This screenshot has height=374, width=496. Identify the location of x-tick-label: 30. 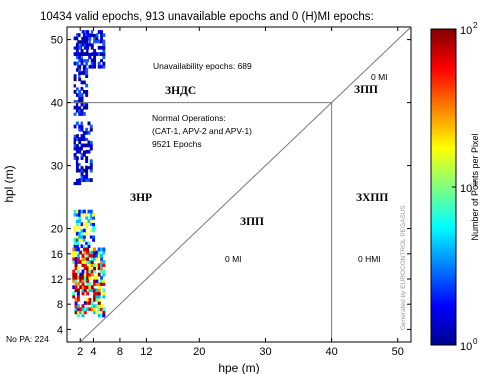
(265, 352).